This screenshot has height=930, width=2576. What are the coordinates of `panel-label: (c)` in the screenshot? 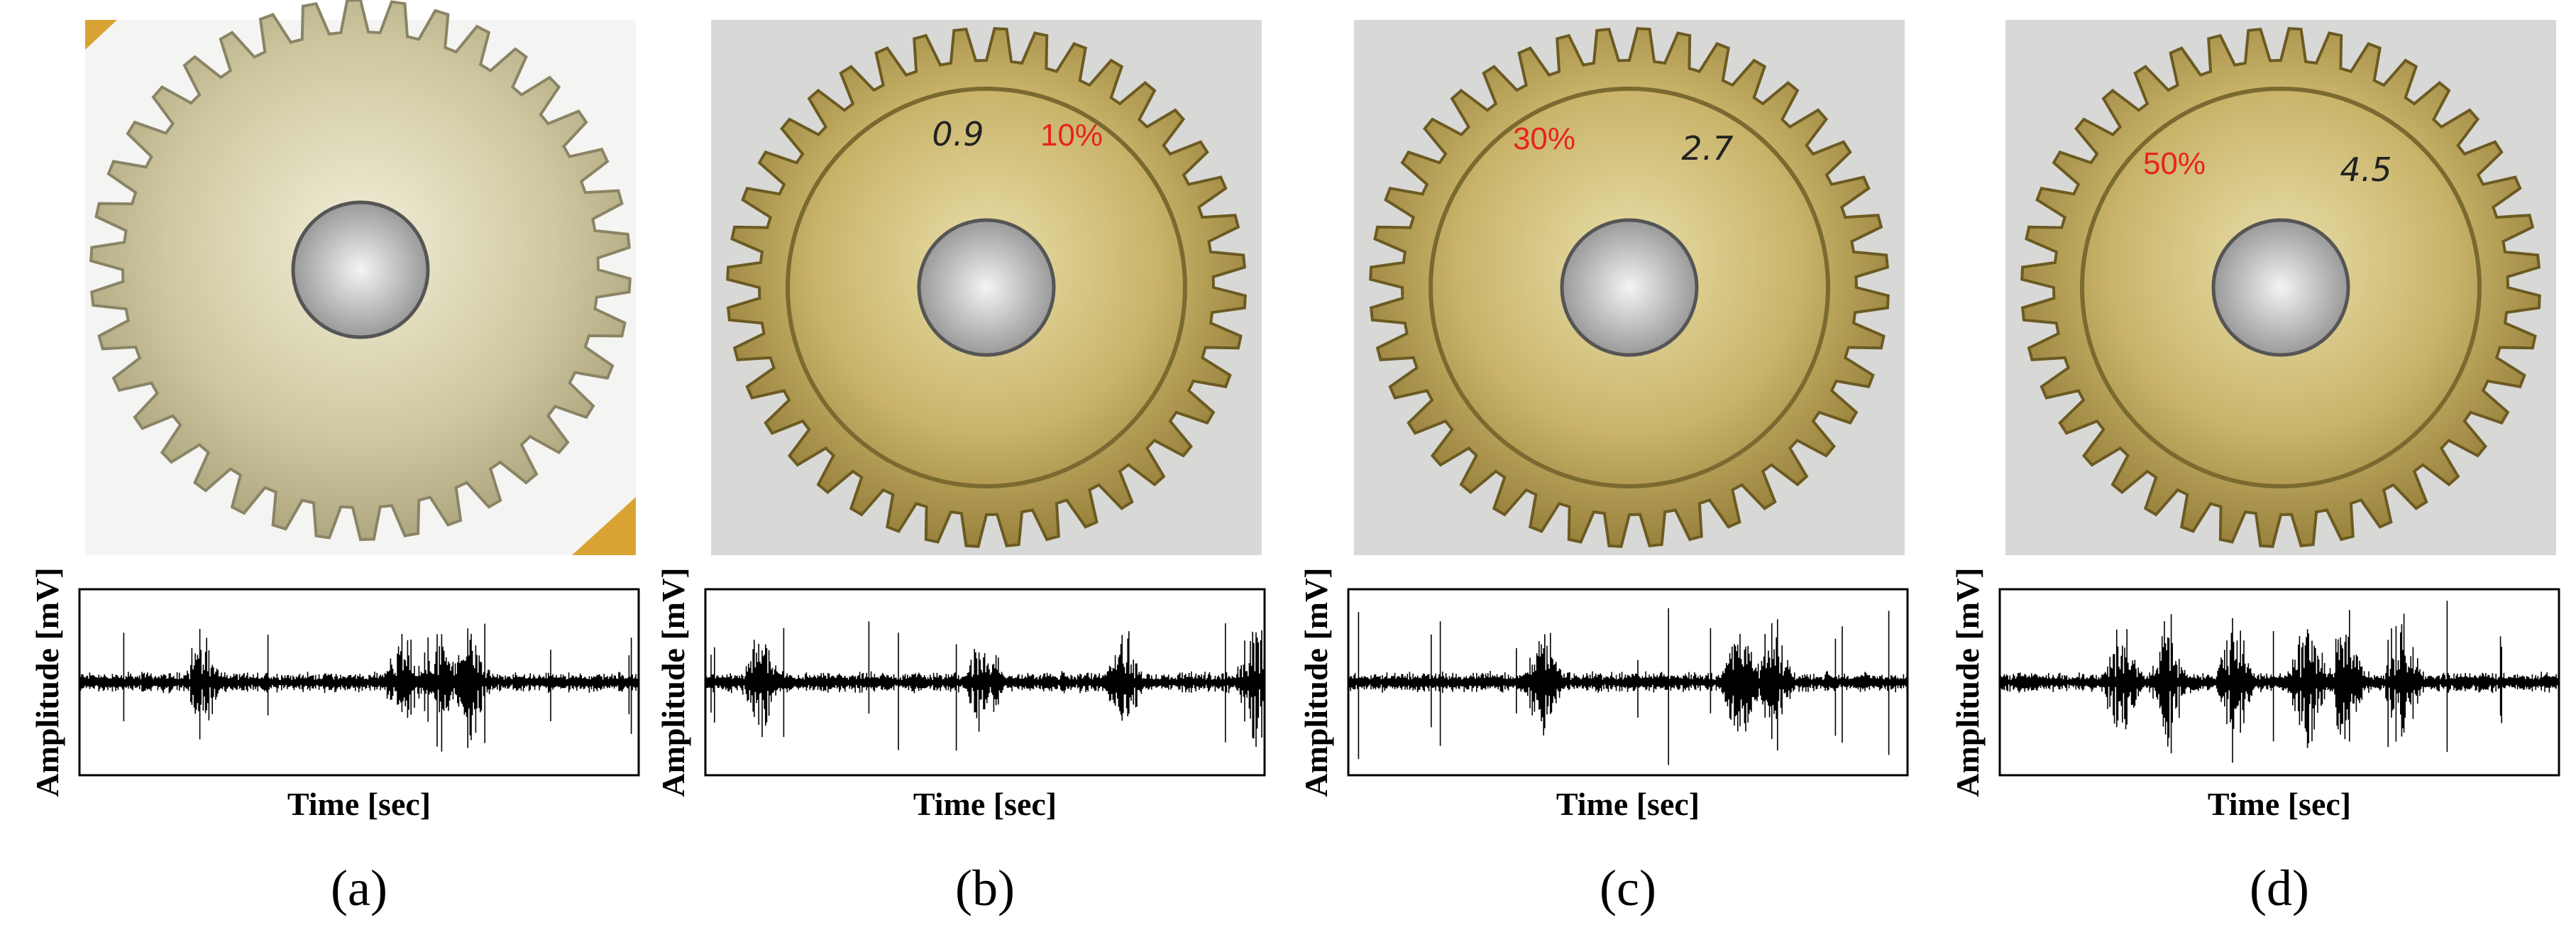 It's located at (1628, 888).